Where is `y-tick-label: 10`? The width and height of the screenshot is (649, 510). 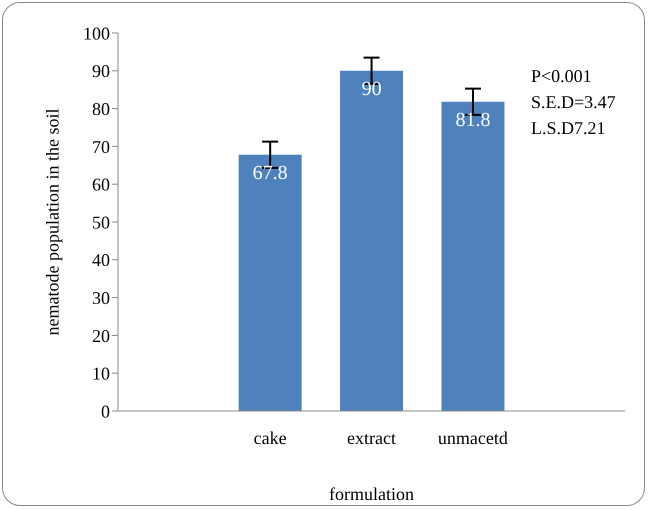
y-tick-label: 10 is located at coordinates (101, 374).